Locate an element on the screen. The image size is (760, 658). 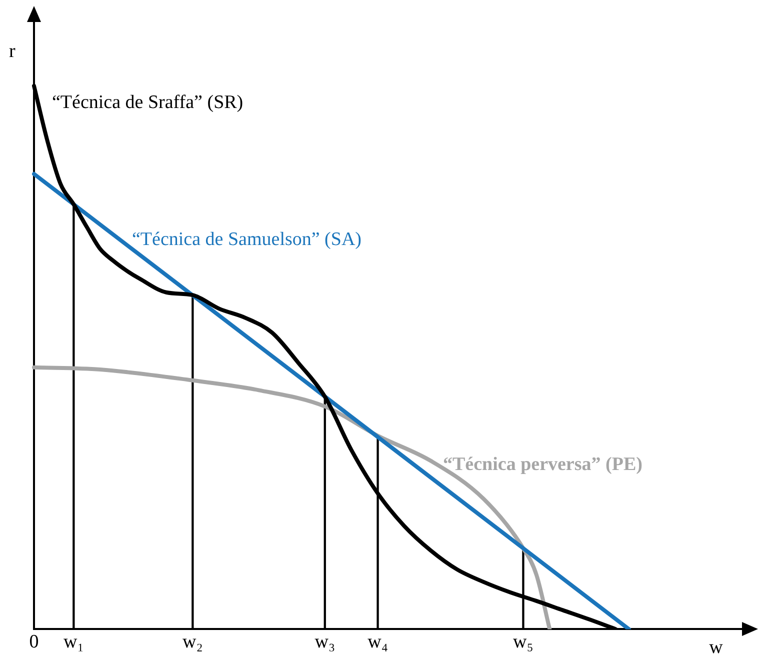
x-tick-label: w₃ is located at coordinates (325, 642).